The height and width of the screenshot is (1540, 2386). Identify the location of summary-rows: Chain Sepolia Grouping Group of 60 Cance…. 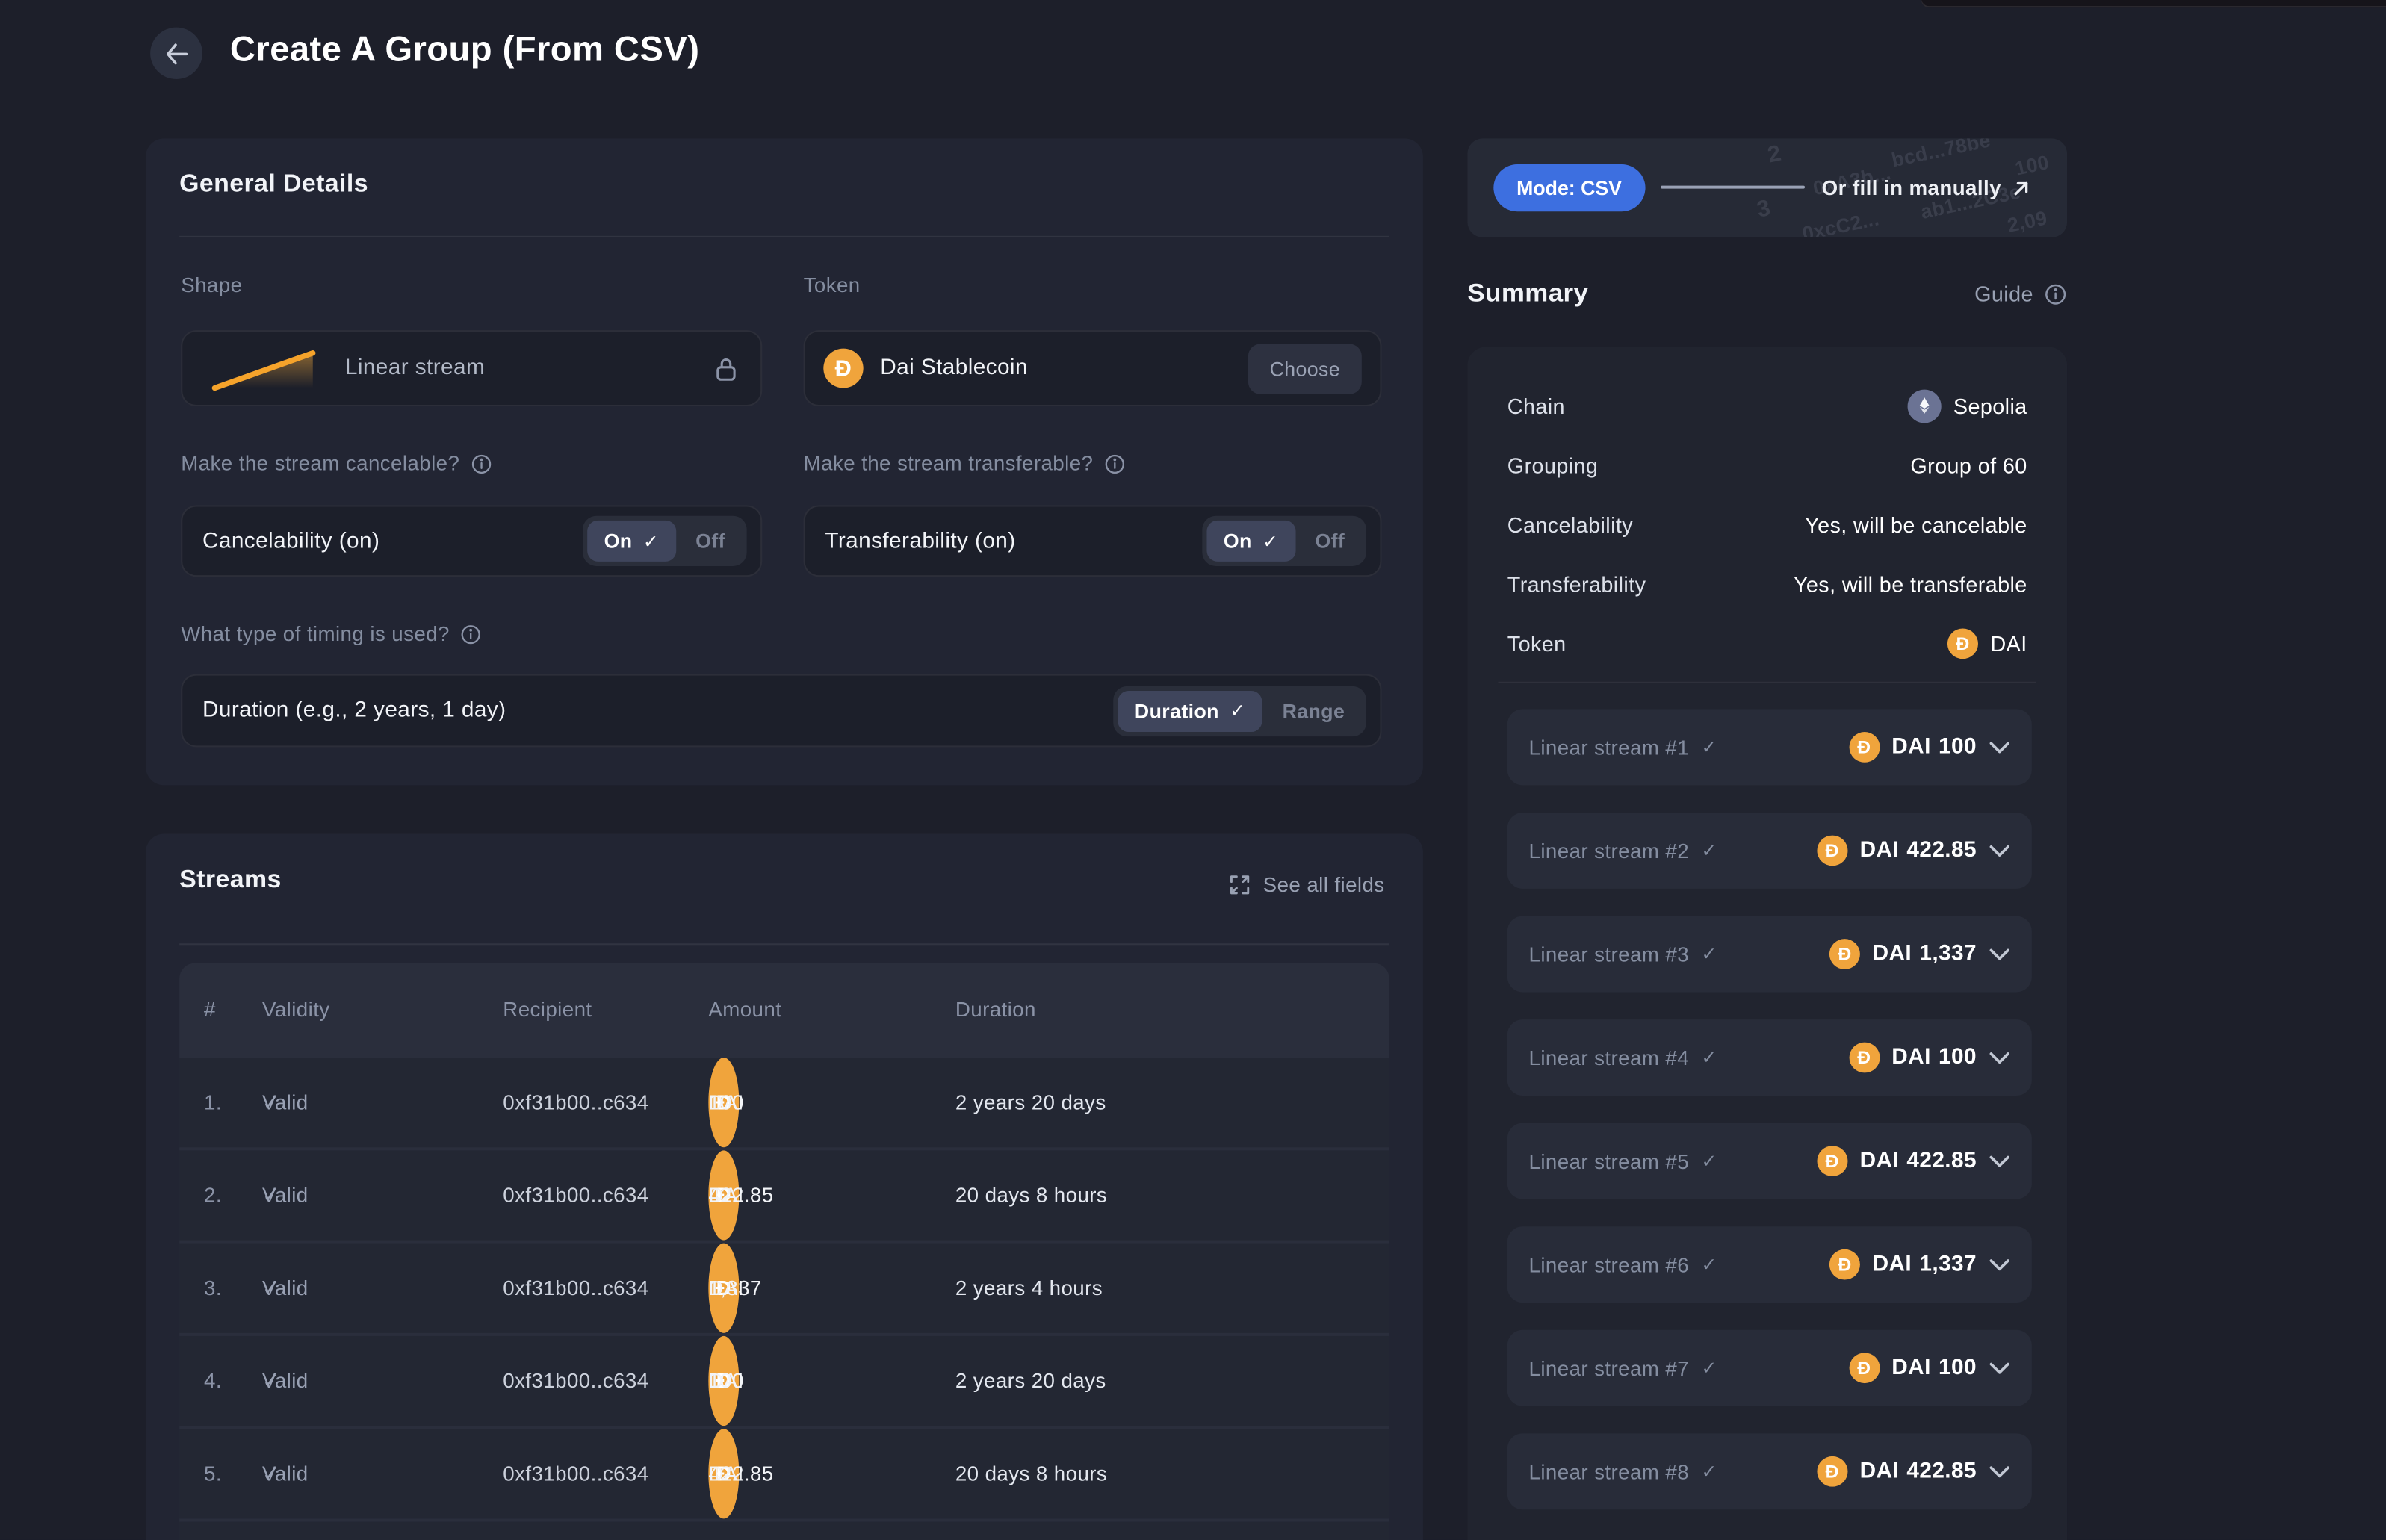
(1767, 510).